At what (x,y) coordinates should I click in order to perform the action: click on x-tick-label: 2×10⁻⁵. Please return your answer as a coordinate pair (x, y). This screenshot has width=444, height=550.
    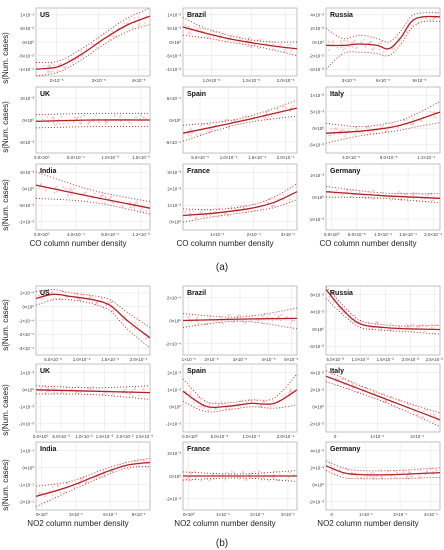
    Looking at the image, I should click on (211, 359).